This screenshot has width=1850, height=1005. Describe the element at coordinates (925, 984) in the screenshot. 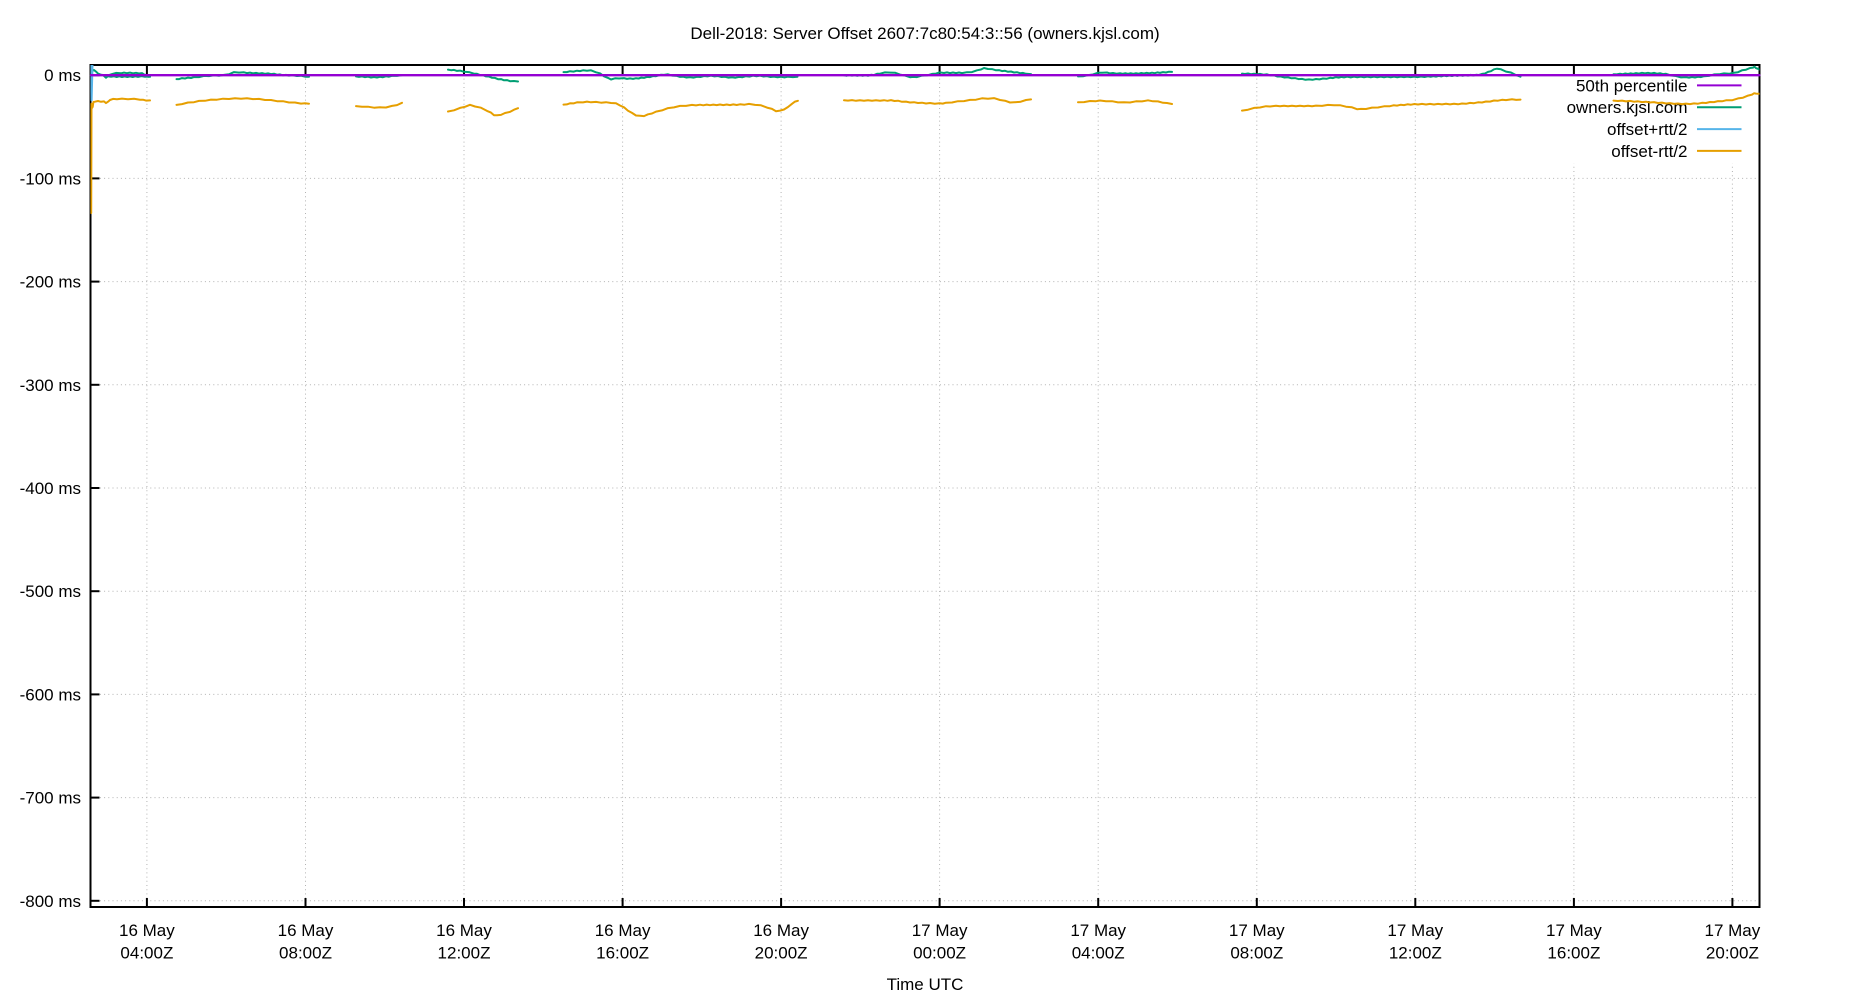

I see `svg-text: Time UTC` at that location.